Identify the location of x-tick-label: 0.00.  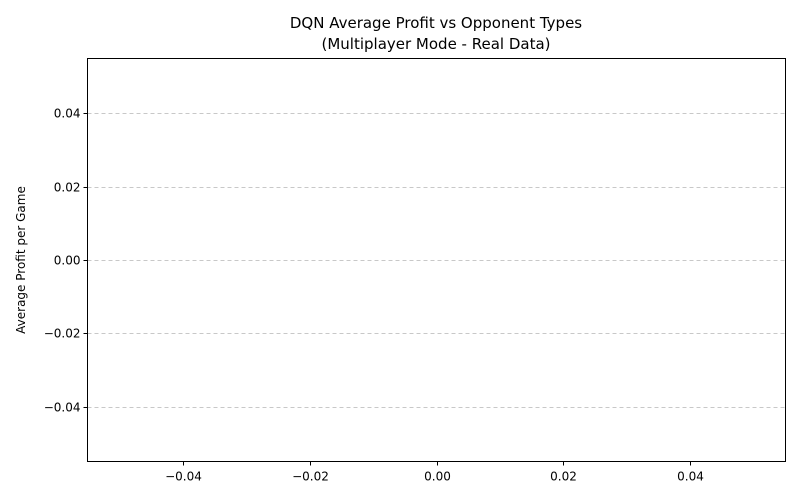
(437, 477).